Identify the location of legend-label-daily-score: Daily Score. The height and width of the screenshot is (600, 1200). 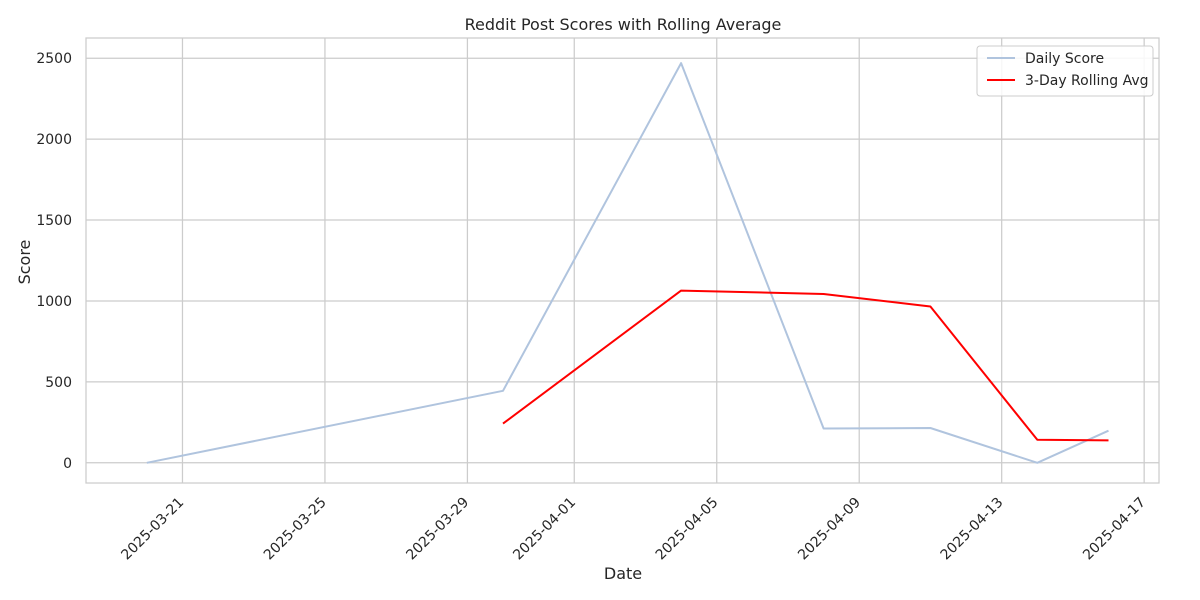
(1064, 59).